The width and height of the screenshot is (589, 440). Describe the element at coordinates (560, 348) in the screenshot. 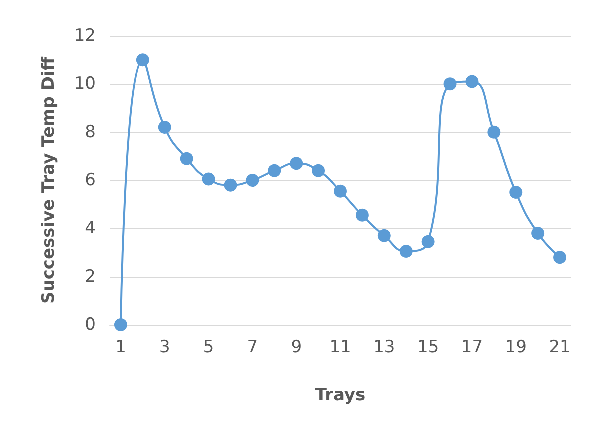

I see `x-tick-label: 21` at that location.